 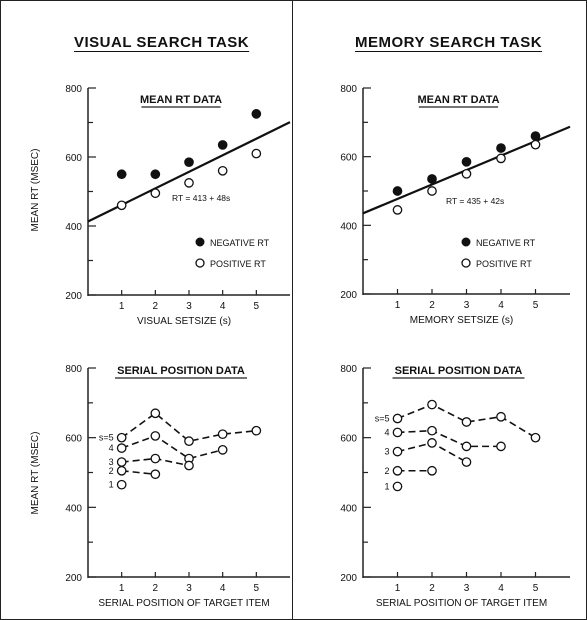 What do you see at coordinates (449, 42) in the screenshot?
I see `memory-search-heading: MEMORY SEARCH TASK` at bounding box center [449, 42].